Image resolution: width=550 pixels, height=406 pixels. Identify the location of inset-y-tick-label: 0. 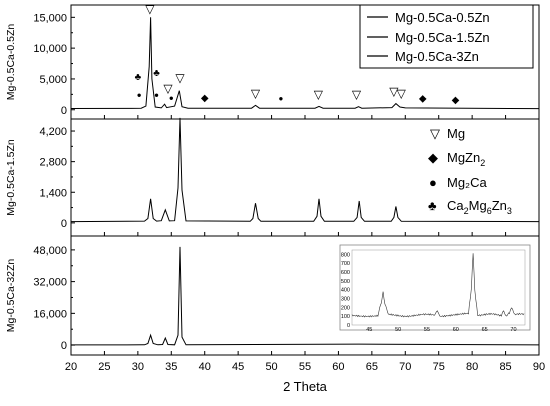
(348, 326).